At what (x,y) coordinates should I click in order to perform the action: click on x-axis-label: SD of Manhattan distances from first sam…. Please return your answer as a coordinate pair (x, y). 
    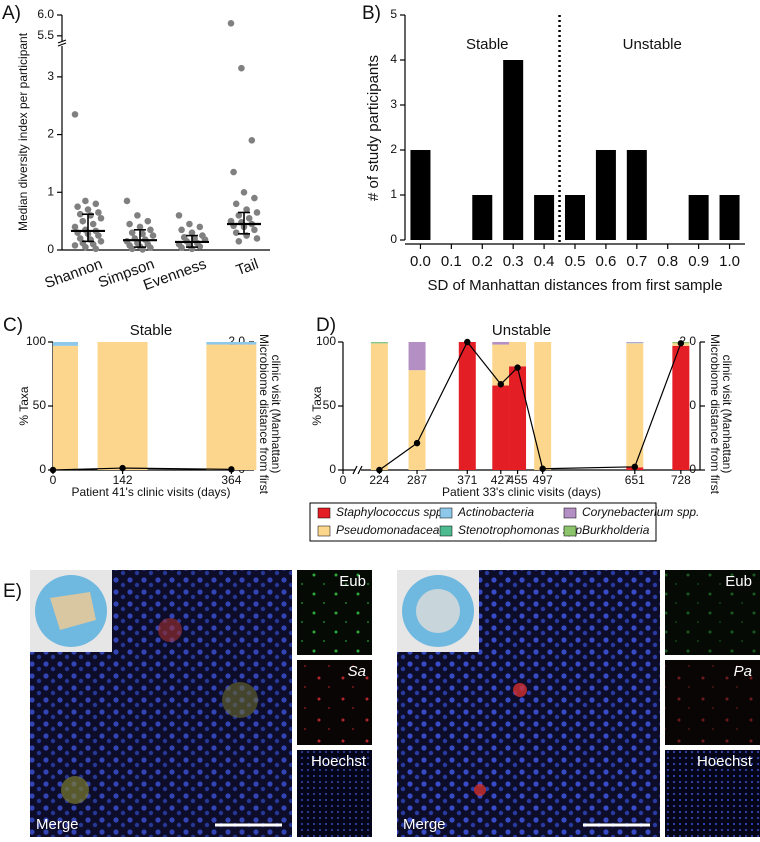
    Looking at the image, I should click on (574, 285).